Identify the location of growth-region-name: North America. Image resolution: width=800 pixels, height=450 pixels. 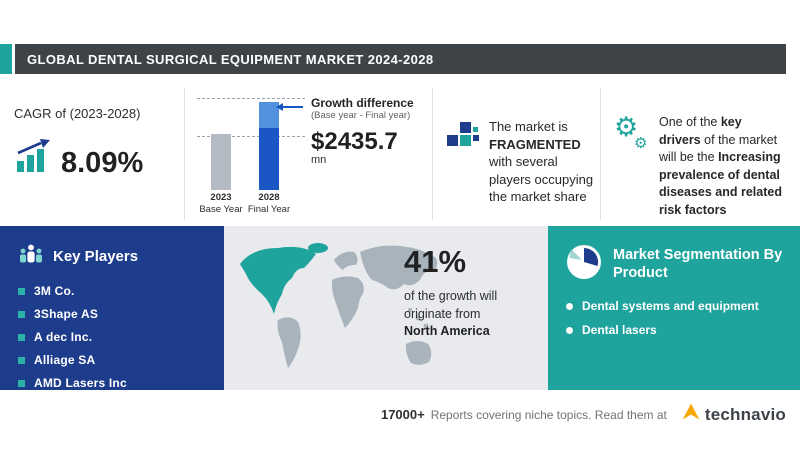
(447, 331).